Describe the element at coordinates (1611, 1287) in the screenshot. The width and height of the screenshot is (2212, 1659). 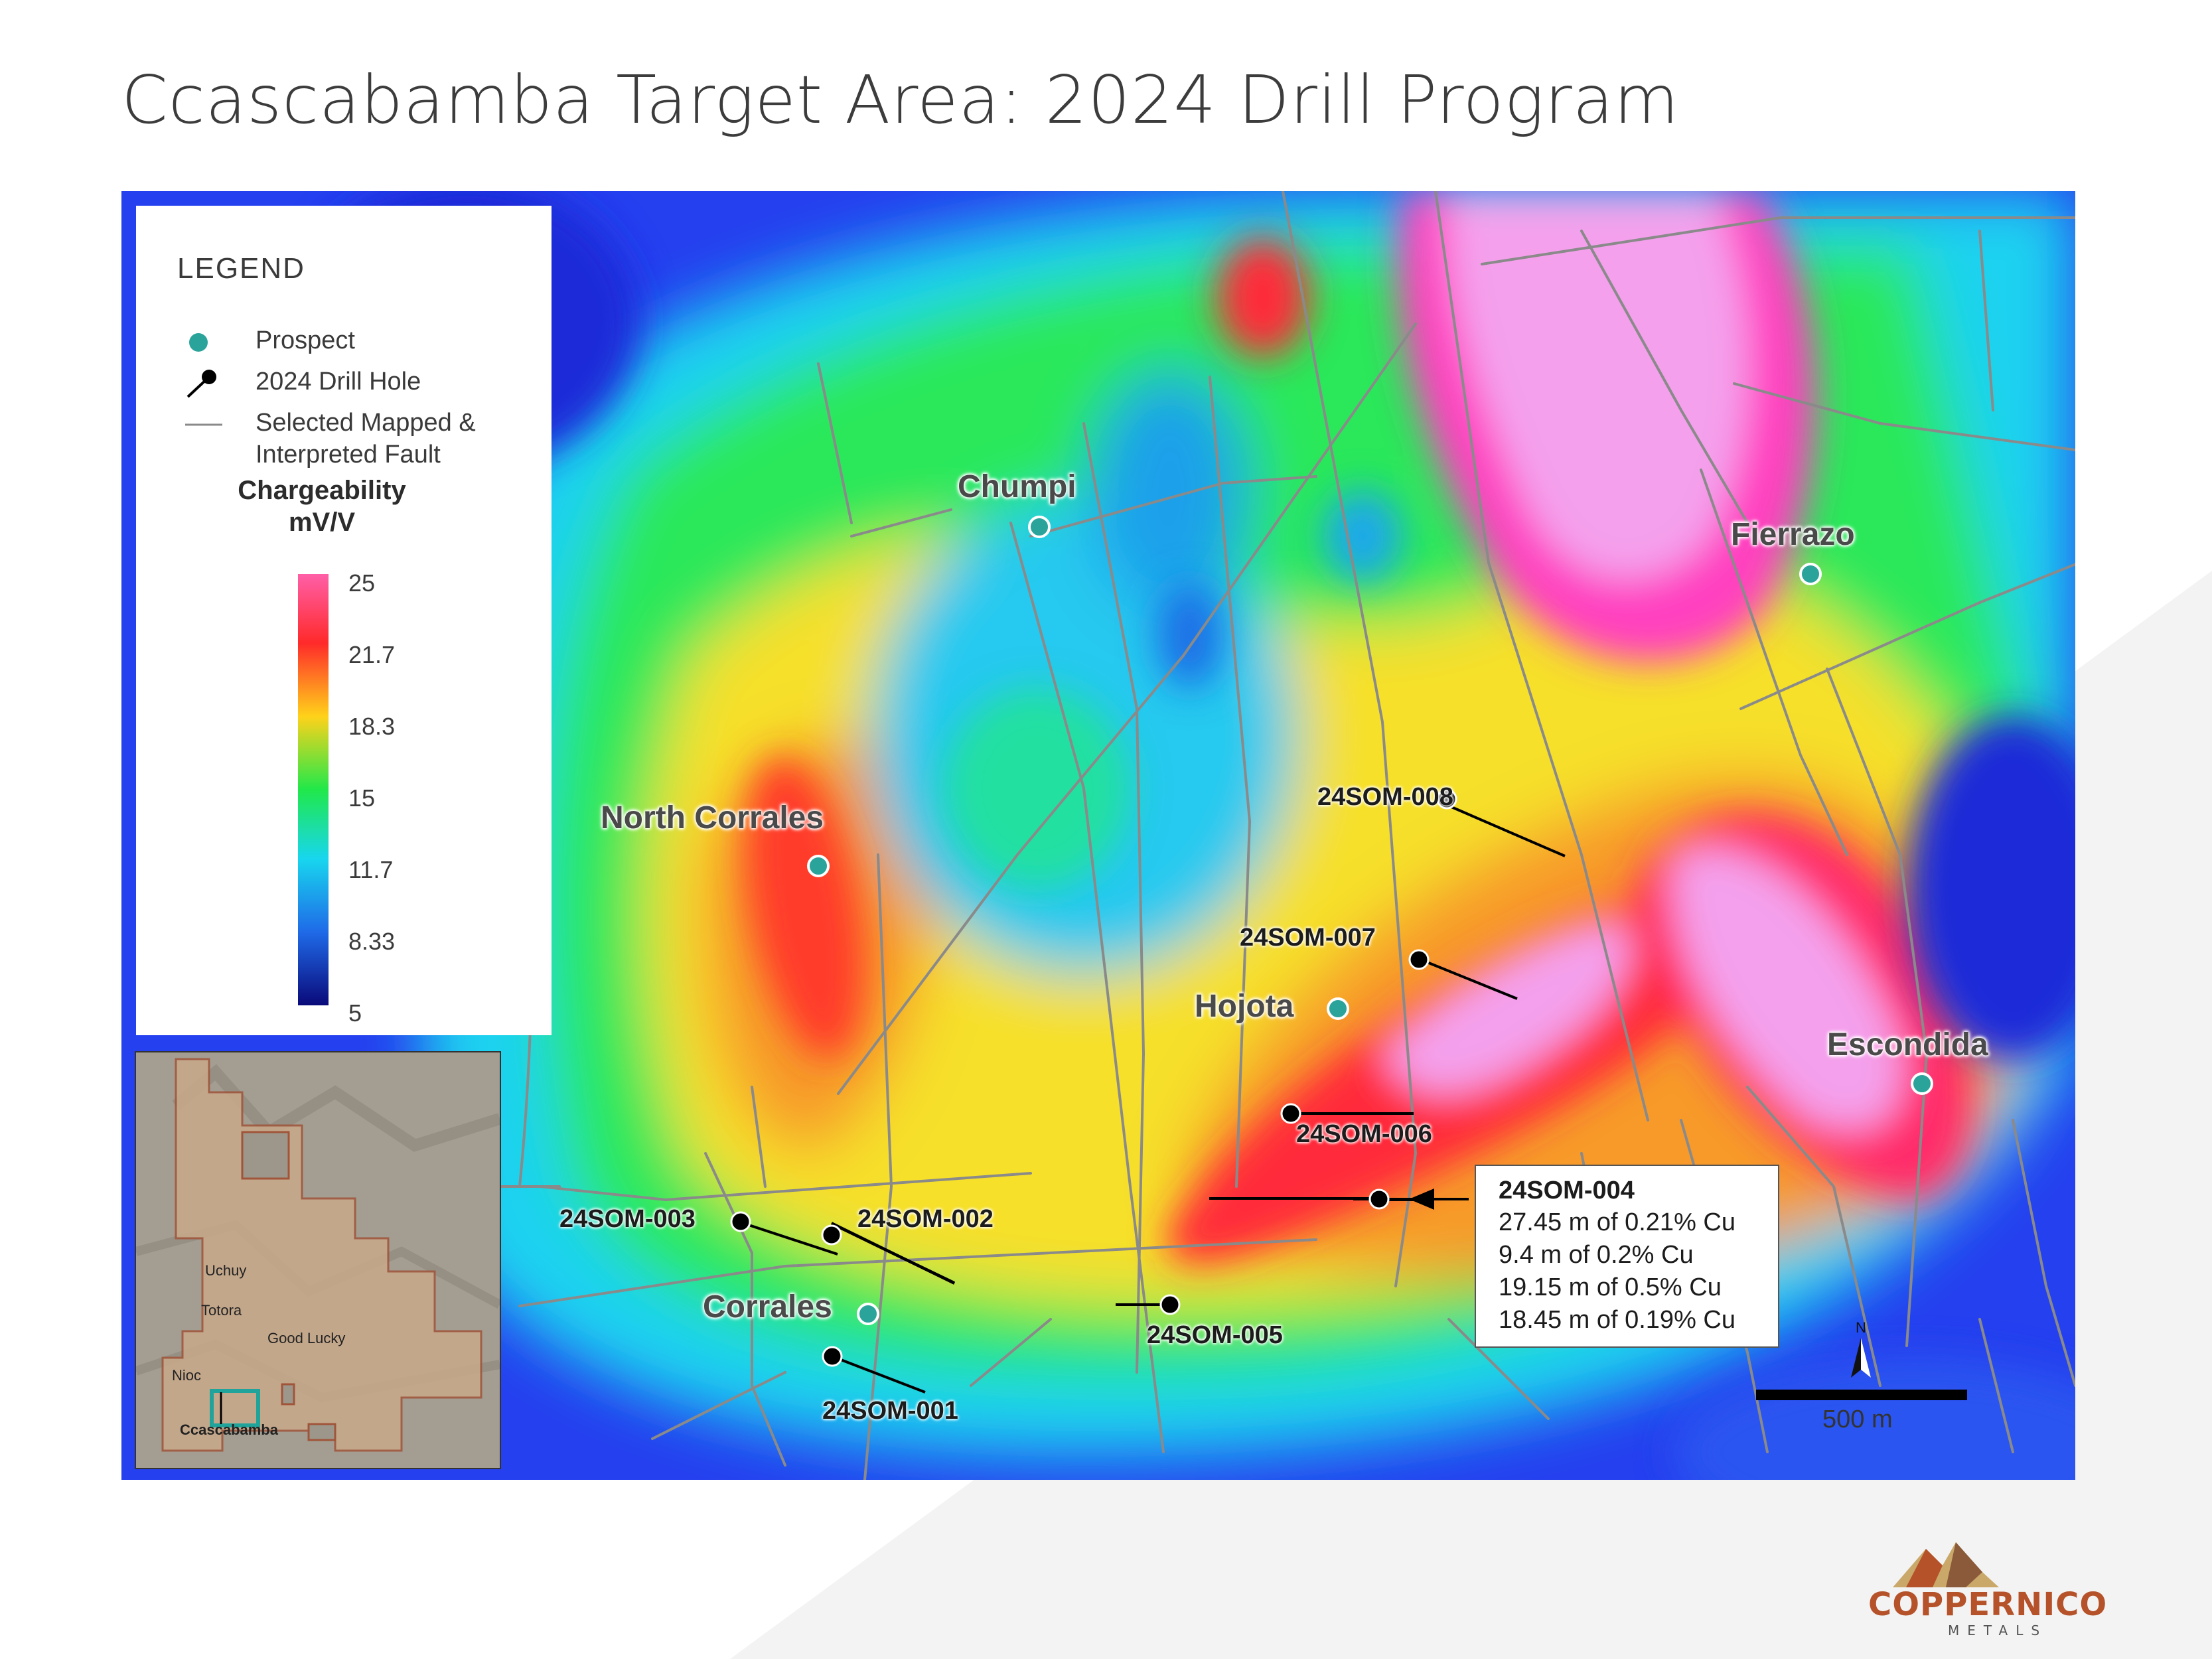
I see `callout-result-line: 19.15 m of 0.5% Cu` at that location.